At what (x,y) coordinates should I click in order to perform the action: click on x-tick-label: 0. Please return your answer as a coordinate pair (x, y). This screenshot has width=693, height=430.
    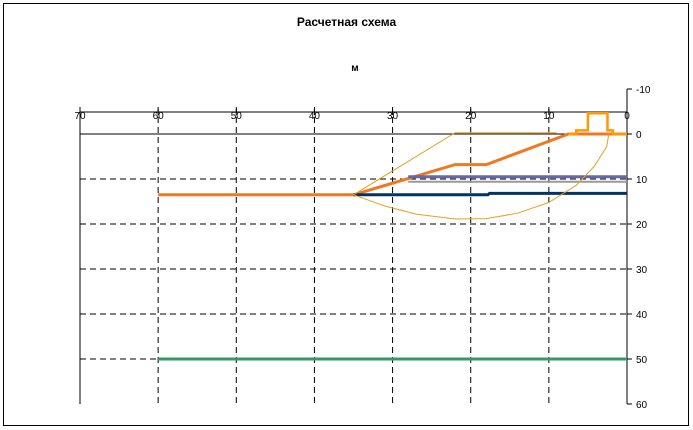
    Looking at the image, I should click on (627, 116).